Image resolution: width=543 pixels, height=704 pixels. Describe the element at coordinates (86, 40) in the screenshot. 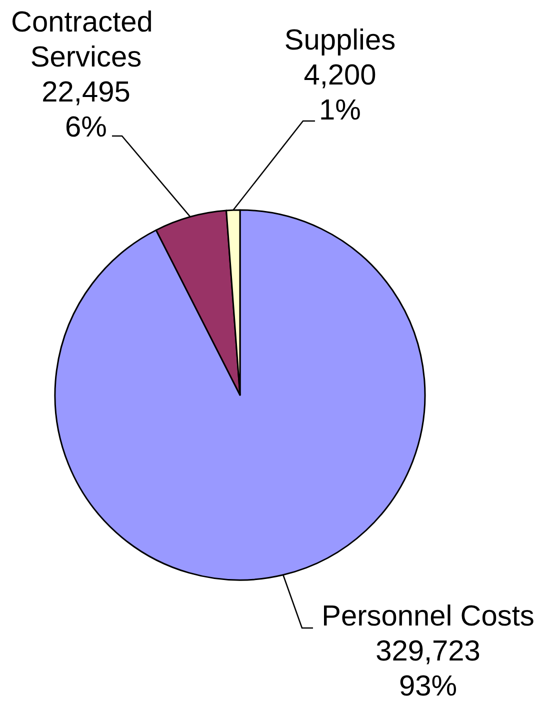

I see `slice-label: Contracted Services` at that location.